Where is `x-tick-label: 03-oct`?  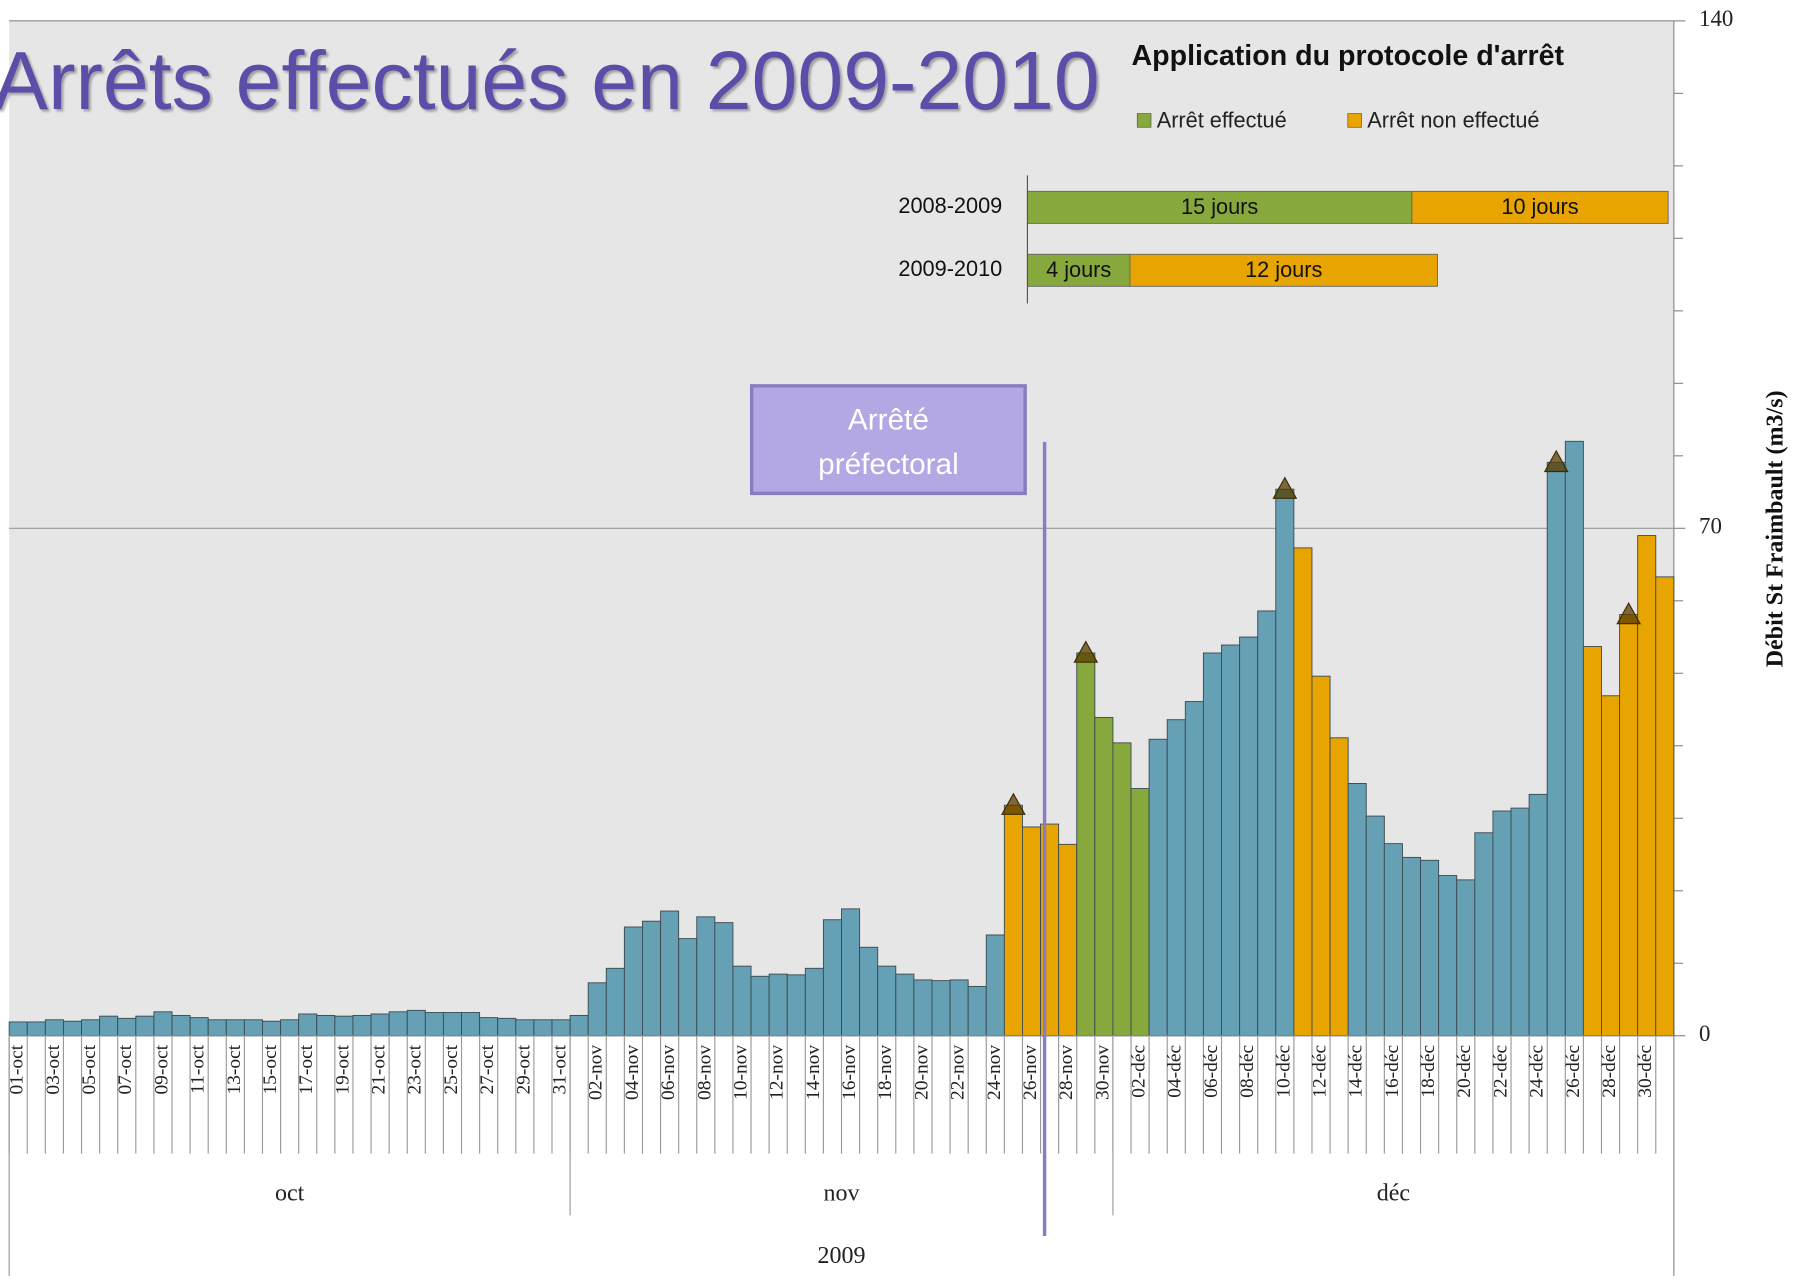 x-tick-label: 03-oct is located at coordinates (53, 1069).